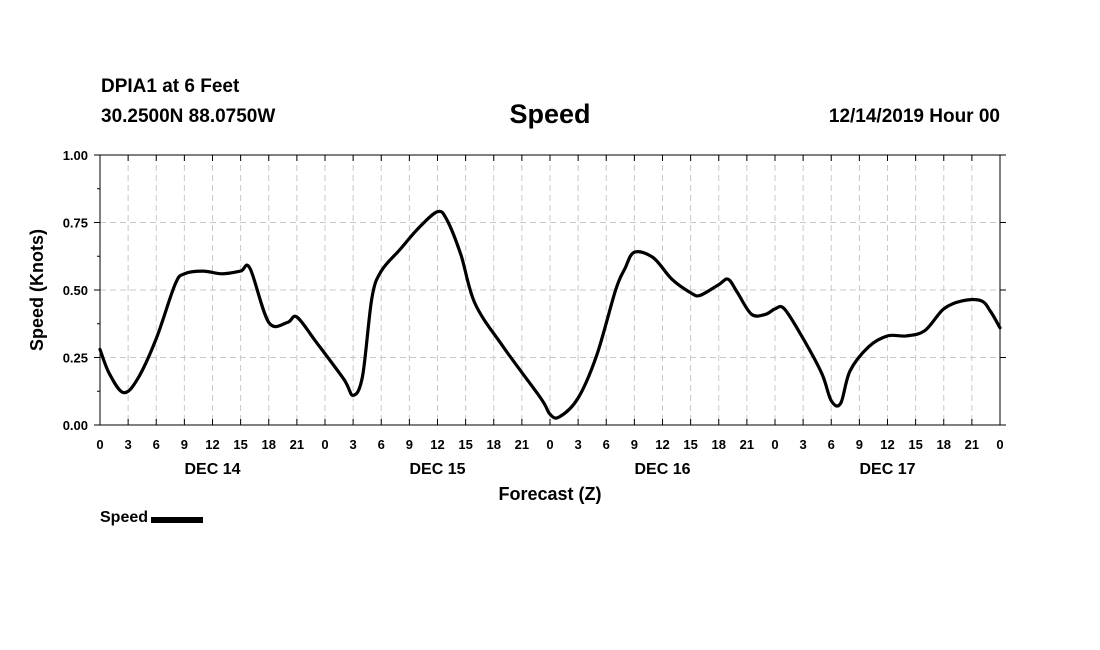 The width and height of the screenshot is (1100, 650). What do you see at coordinates (170, 86) in the screenshot?
I see `station-label: DPIA1 at 6 Feet` at bounding box center [170, 86].